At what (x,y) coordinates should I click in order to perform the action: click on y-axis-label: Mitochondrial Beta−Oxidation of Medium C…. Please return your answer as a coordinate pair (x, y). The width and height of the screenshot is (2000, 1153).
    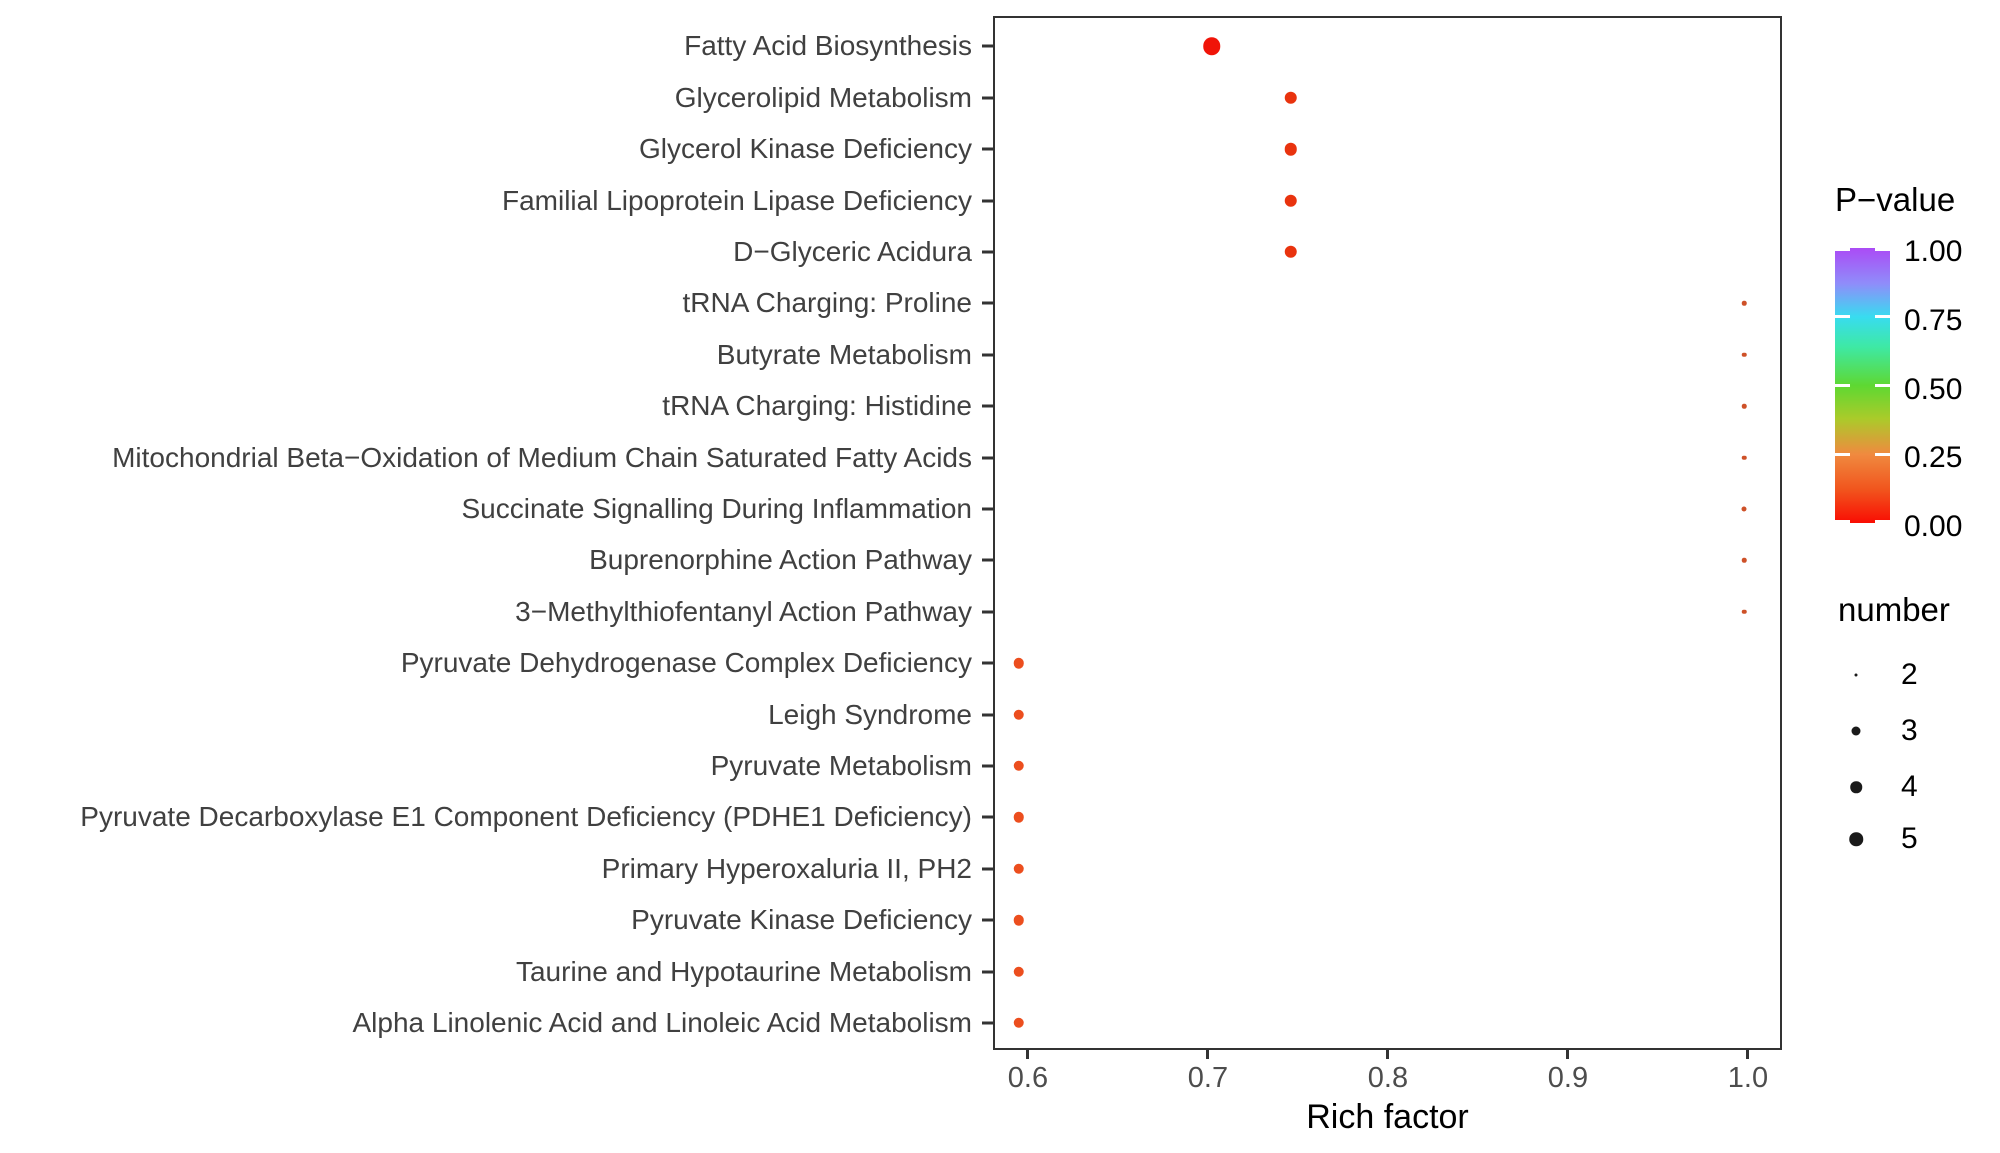
    Looking at the image, I should click on (542, 457).